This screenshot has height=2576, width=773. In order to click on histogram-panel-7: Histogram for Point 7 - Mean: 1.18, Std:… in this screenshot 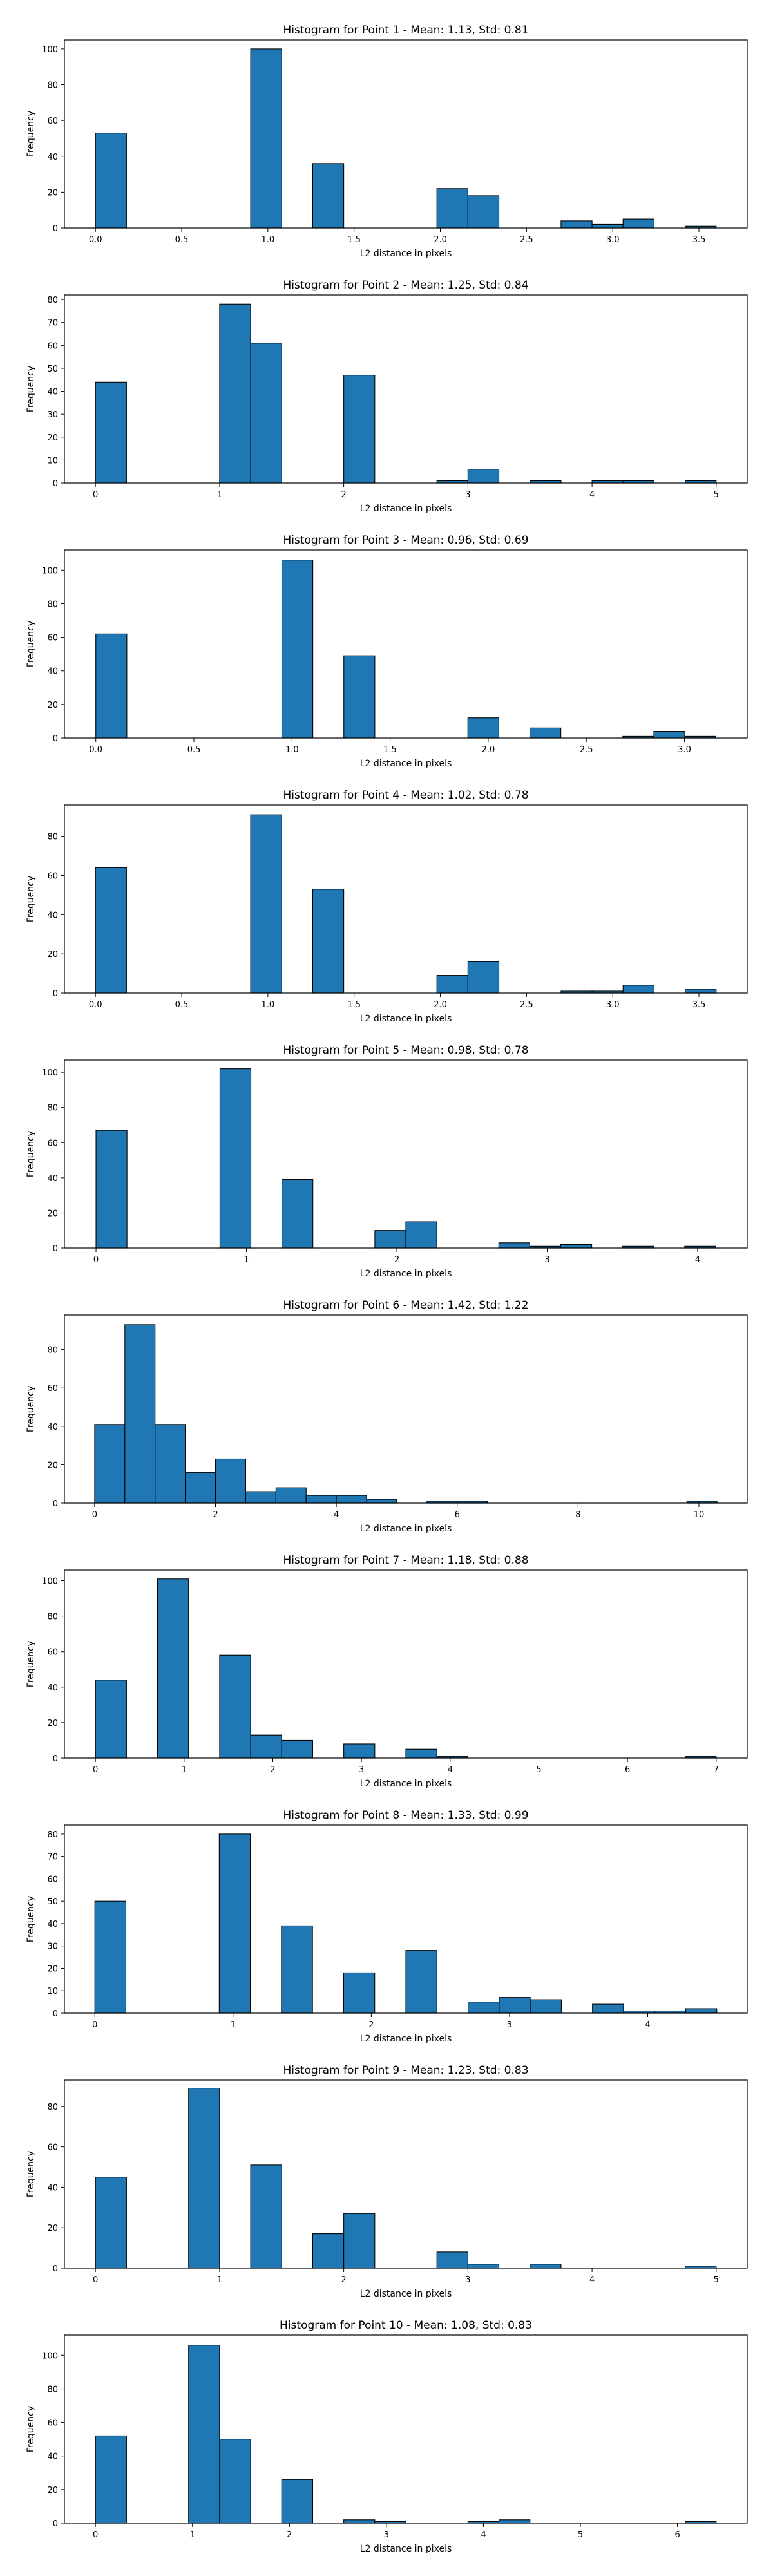, I will do `click(387, 1671)`.